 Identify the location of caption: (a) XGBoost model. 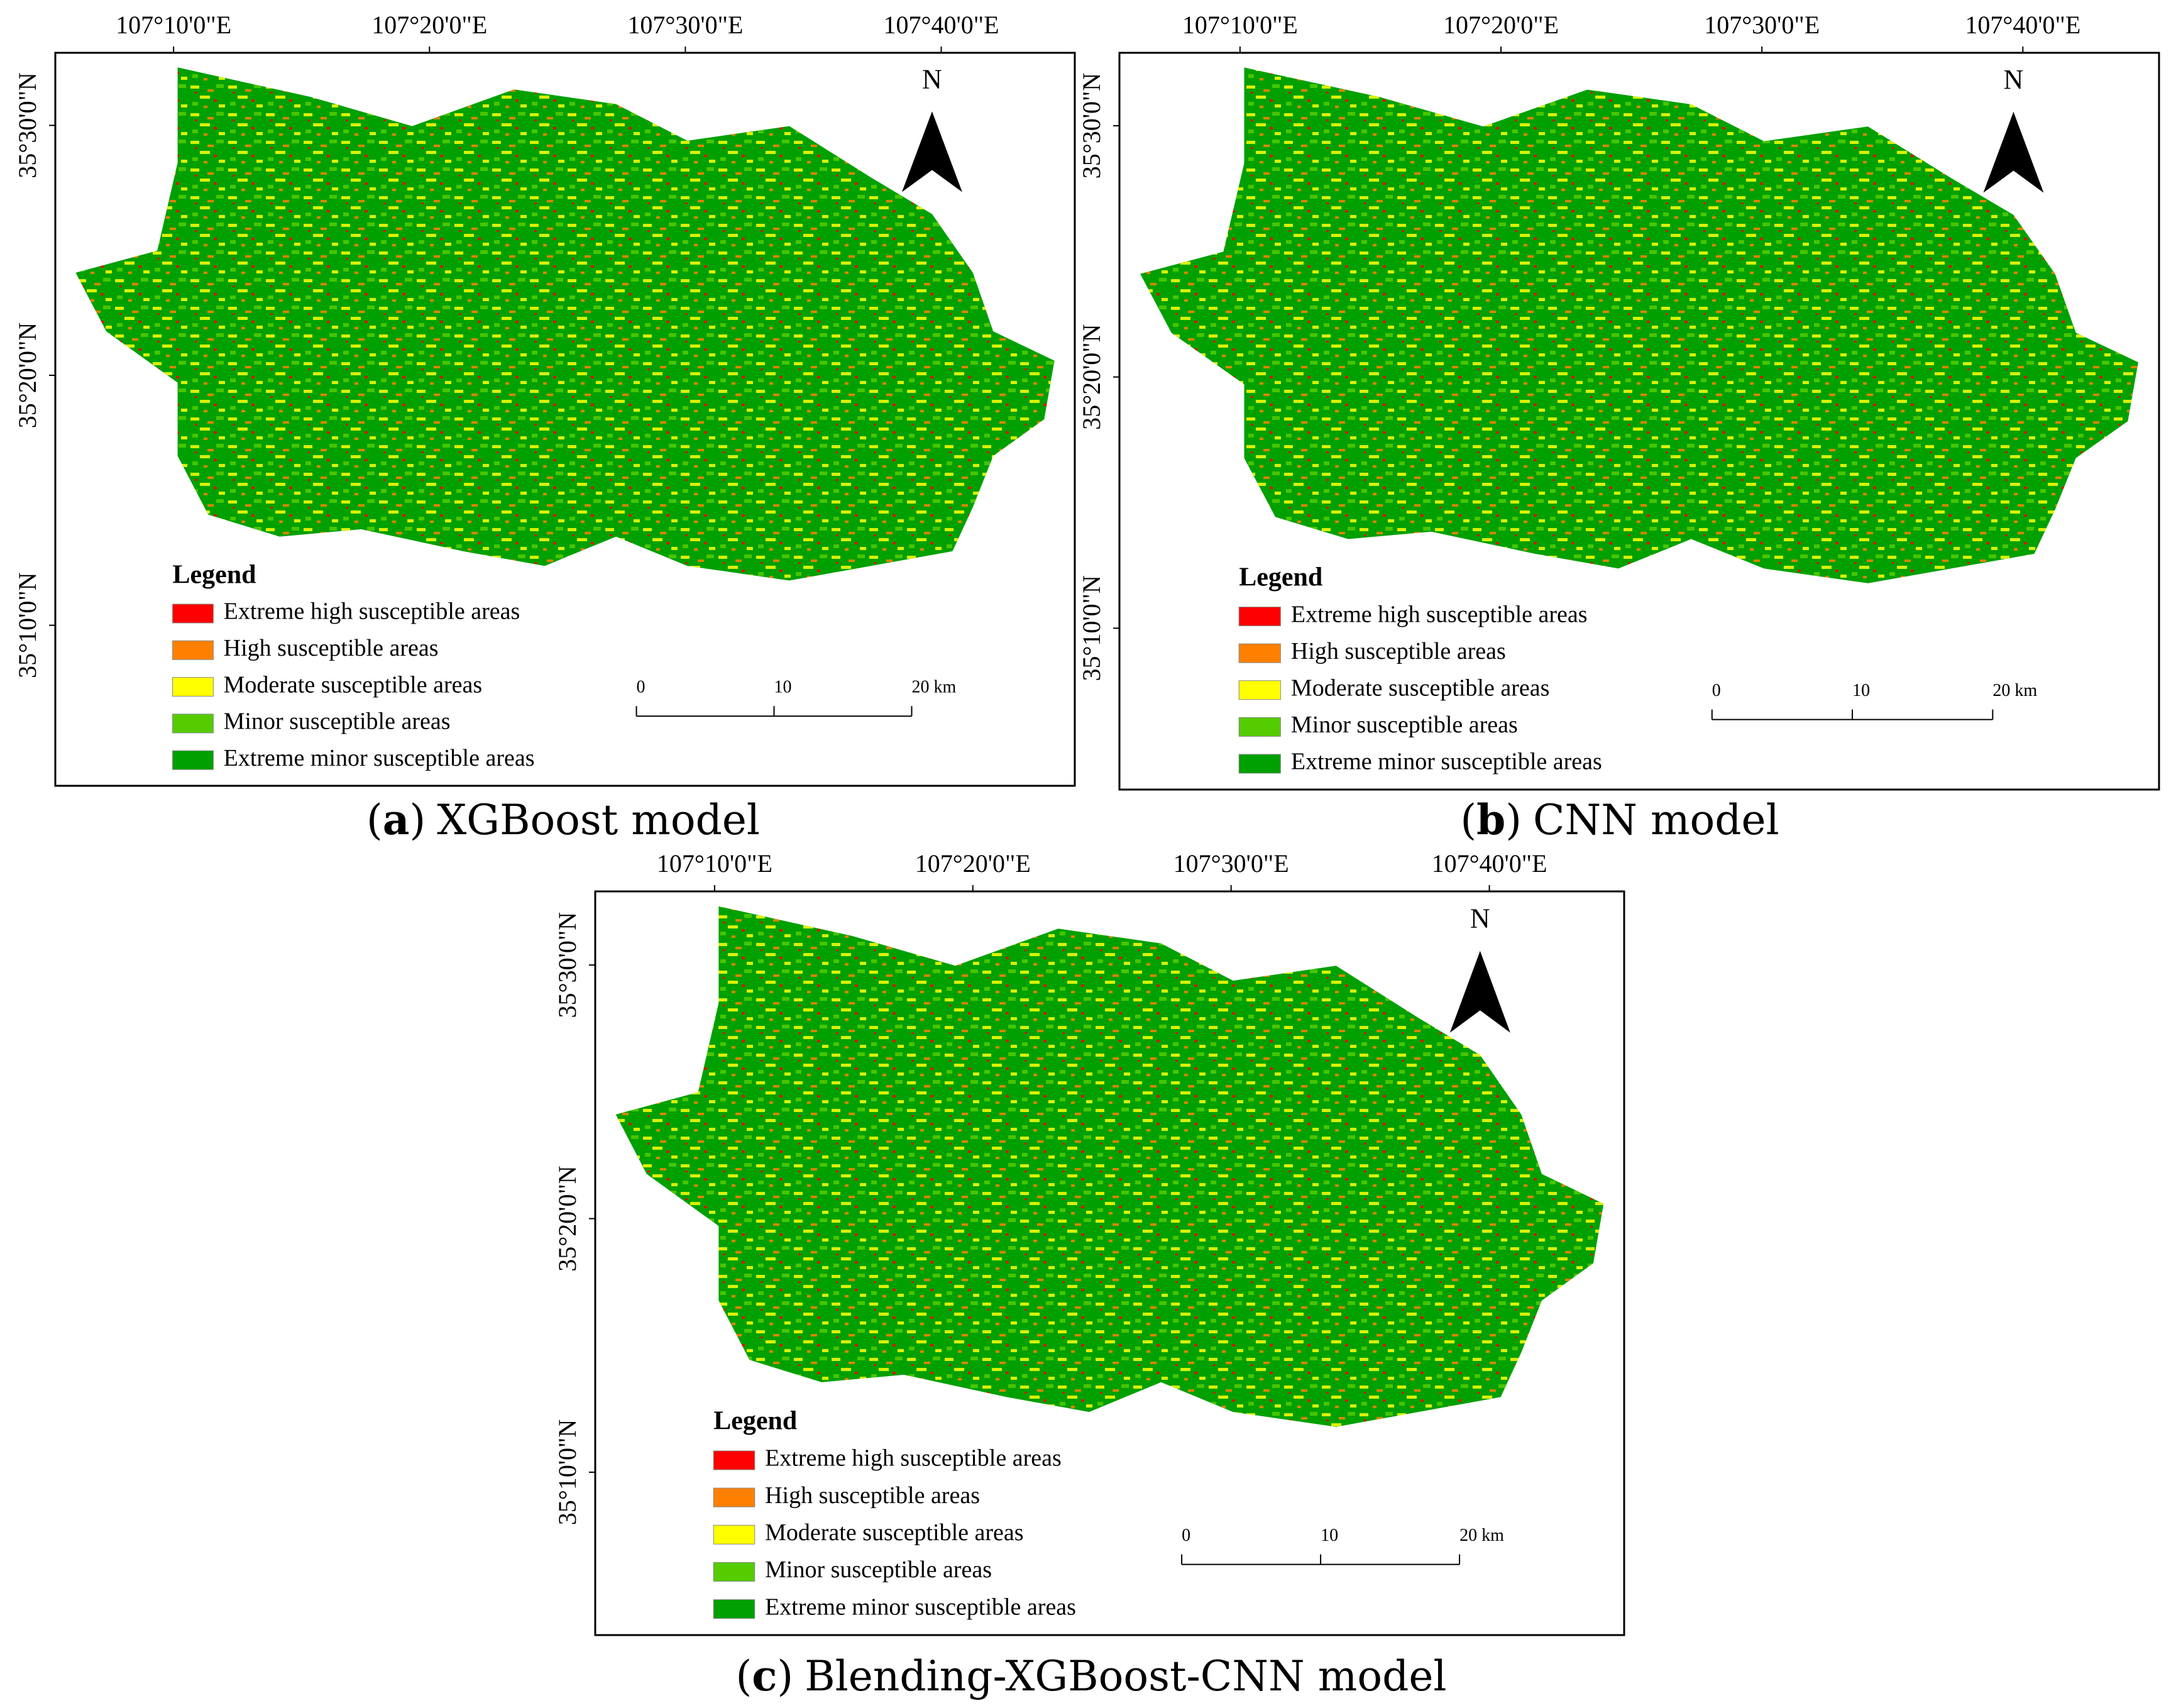
(563, 819).